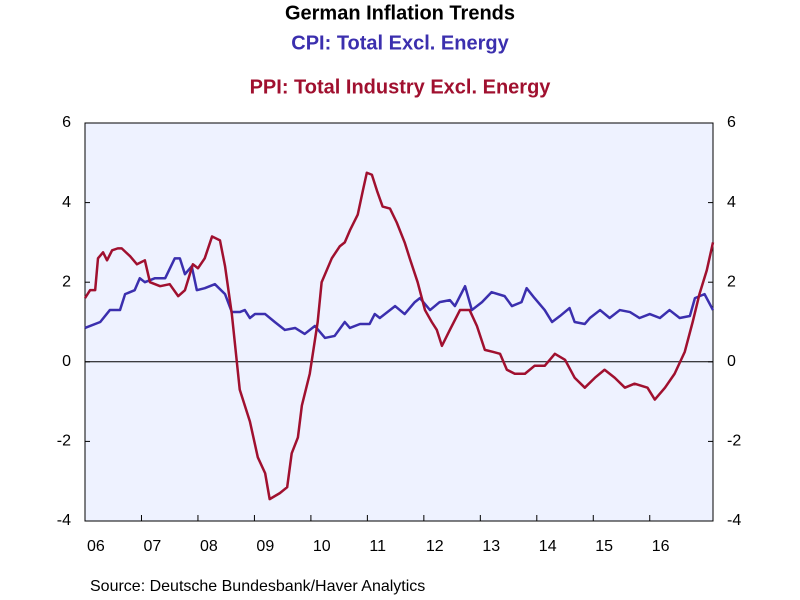 The height and width of the screenshot is (600, 800). Describe the element at coordinates (401, 87) in the screenshot. I see `legend-entry: PPI: Total Industry Excl. Energy` at that location.